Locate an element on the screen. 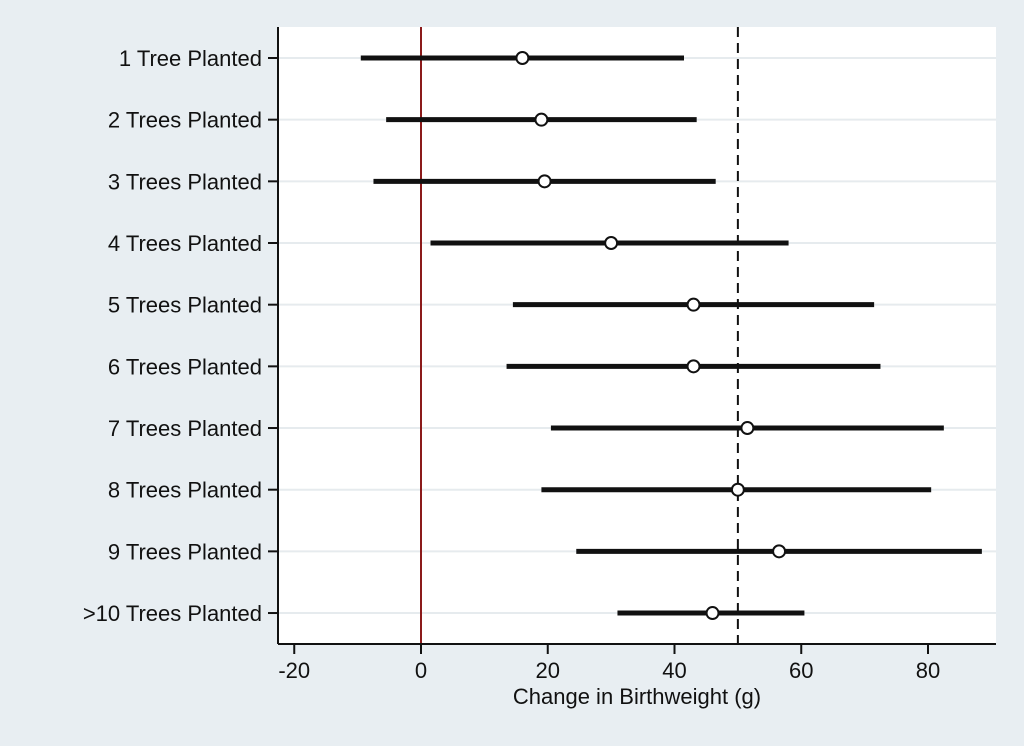 This screenshot has width=1024, height=746. x-tick-label: 60 is located at coordinates (801, 670).